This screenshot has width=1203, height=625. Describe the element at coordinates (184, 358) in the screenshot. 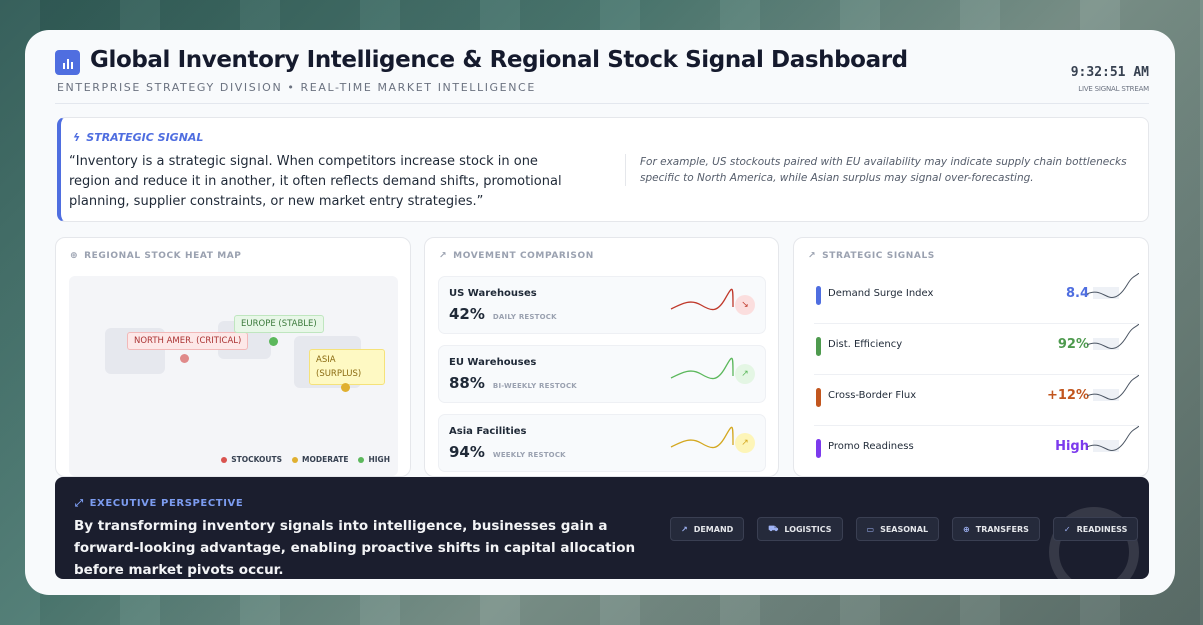

I see `region-dot-north-america` at that location.